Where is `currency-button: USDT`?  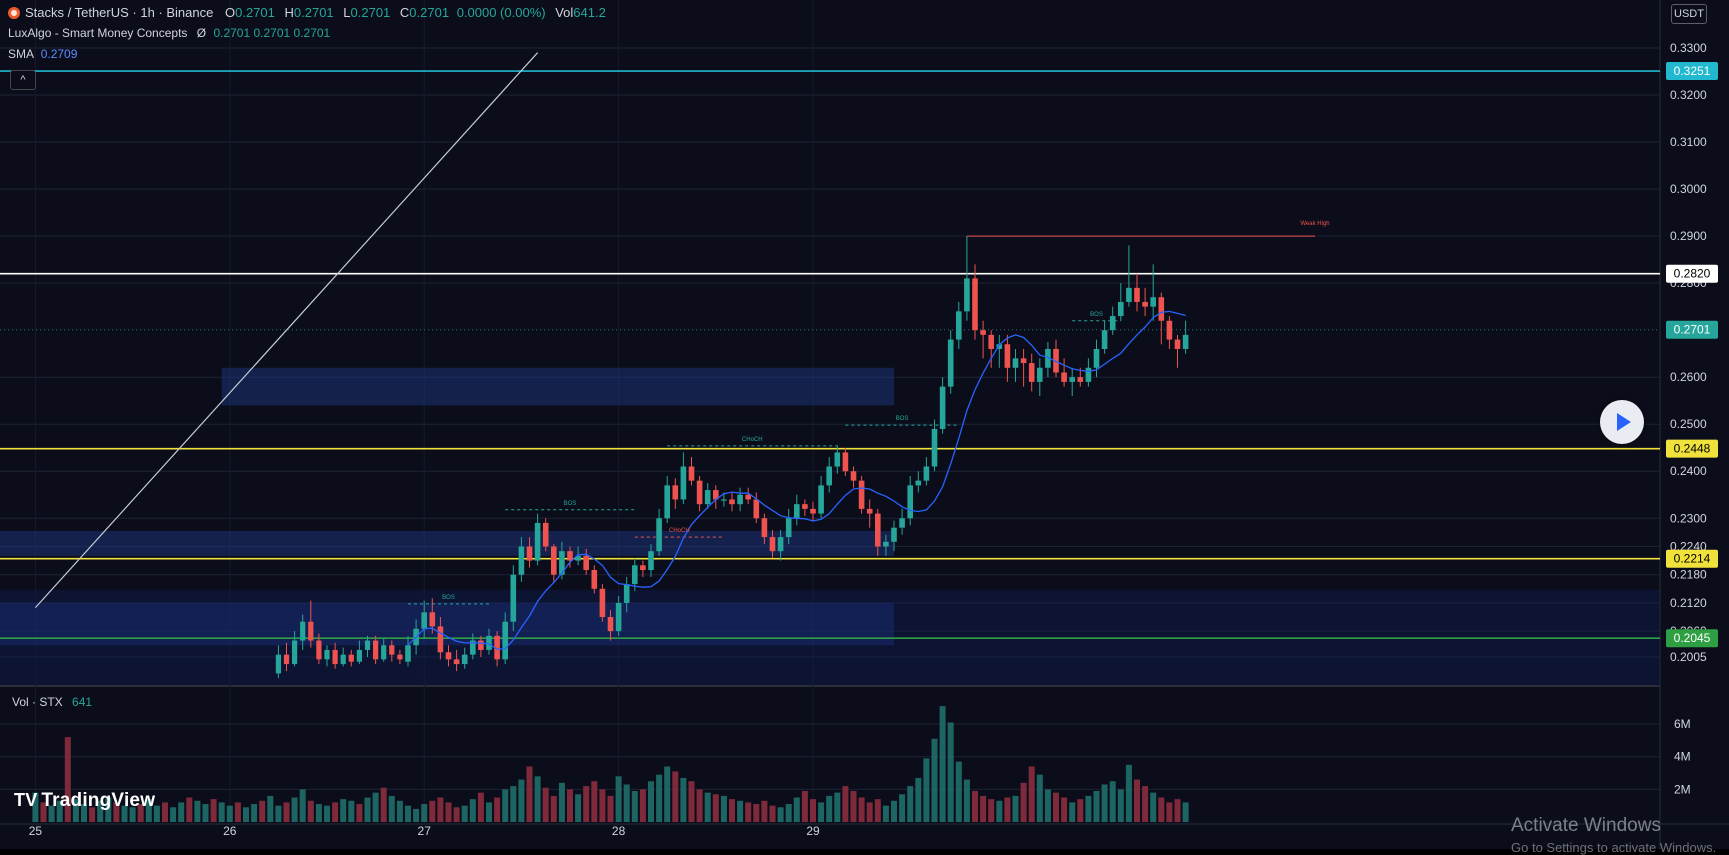 currency-button: USDT is located at coordinates (1689, 14).